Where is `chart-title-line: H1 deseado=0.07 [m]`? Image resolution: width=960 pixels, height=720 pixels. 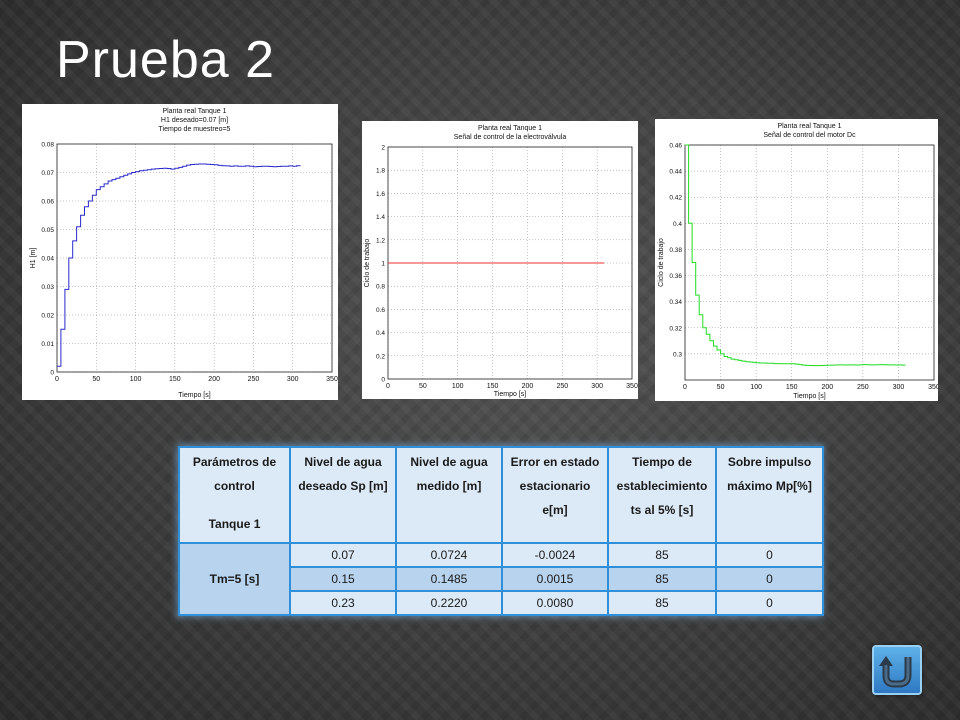
chart-title-line: H1 deseado=0.07 [m] is located at coordinates (194, 120).